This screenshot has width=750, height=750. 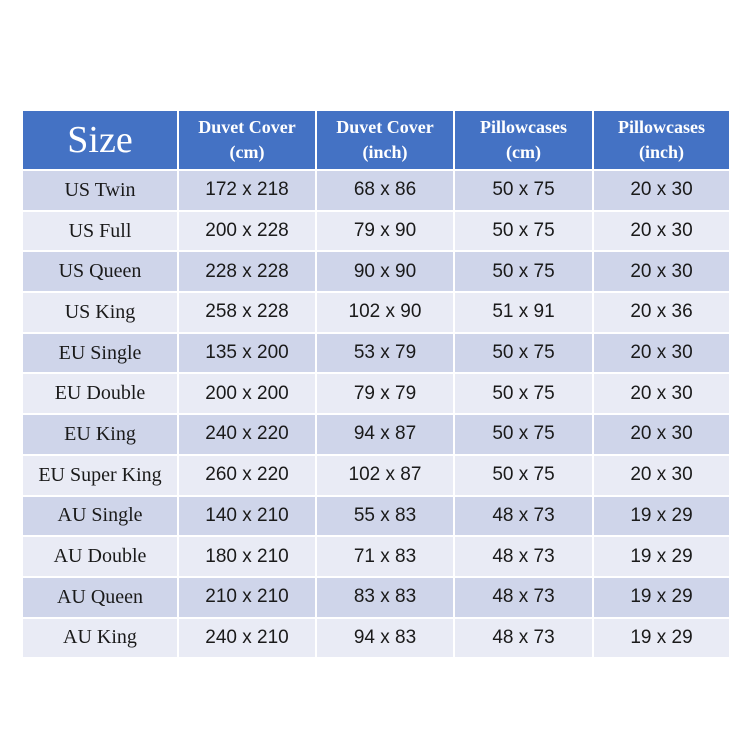 I want to click on cell-duvet-cover-inch: 94 x 87, so click(x=385, y=434).